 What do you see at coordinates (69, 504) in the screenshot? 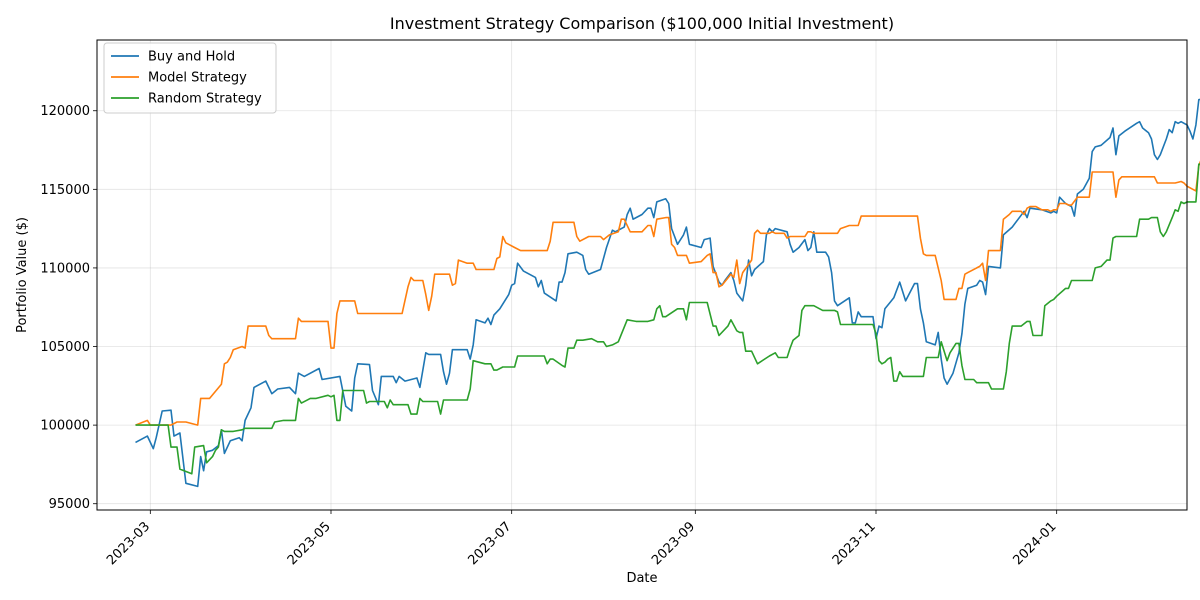
I see `y-tick-label: 95000` at bounding box center [69, 504].